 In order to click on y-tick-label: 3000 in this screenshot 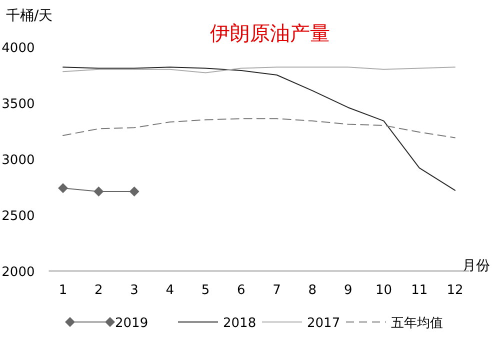, I will do `click(18, 160)`.